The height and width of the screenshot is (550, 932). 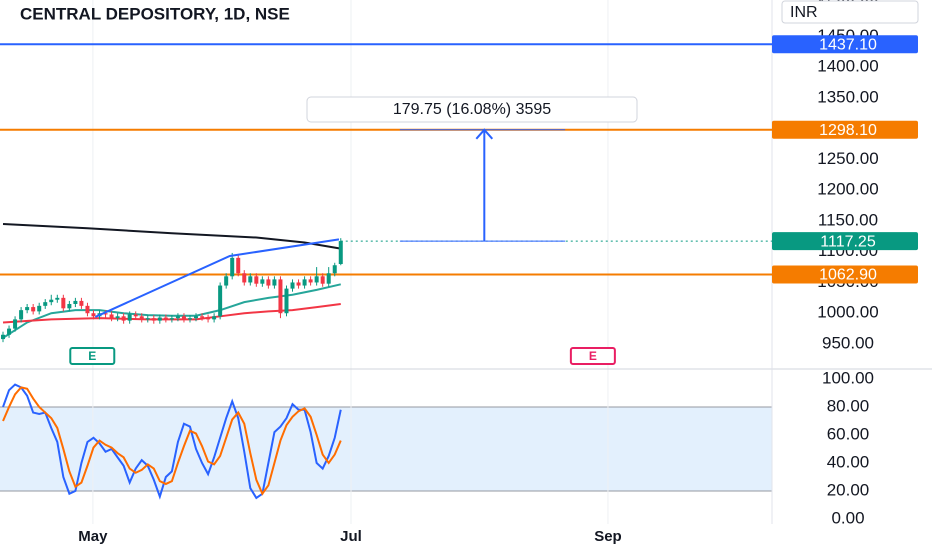 What do you see at coordinates (847, 312) in the screenshot?
I see `y-tick-label: 1000.00` at bounding box center [847, 312].